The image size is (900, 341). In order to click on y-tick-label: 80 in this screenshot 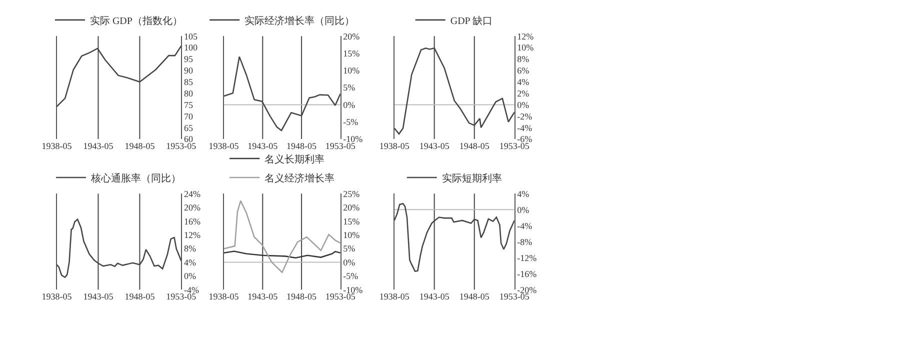, I will do `click(189, 93)`.